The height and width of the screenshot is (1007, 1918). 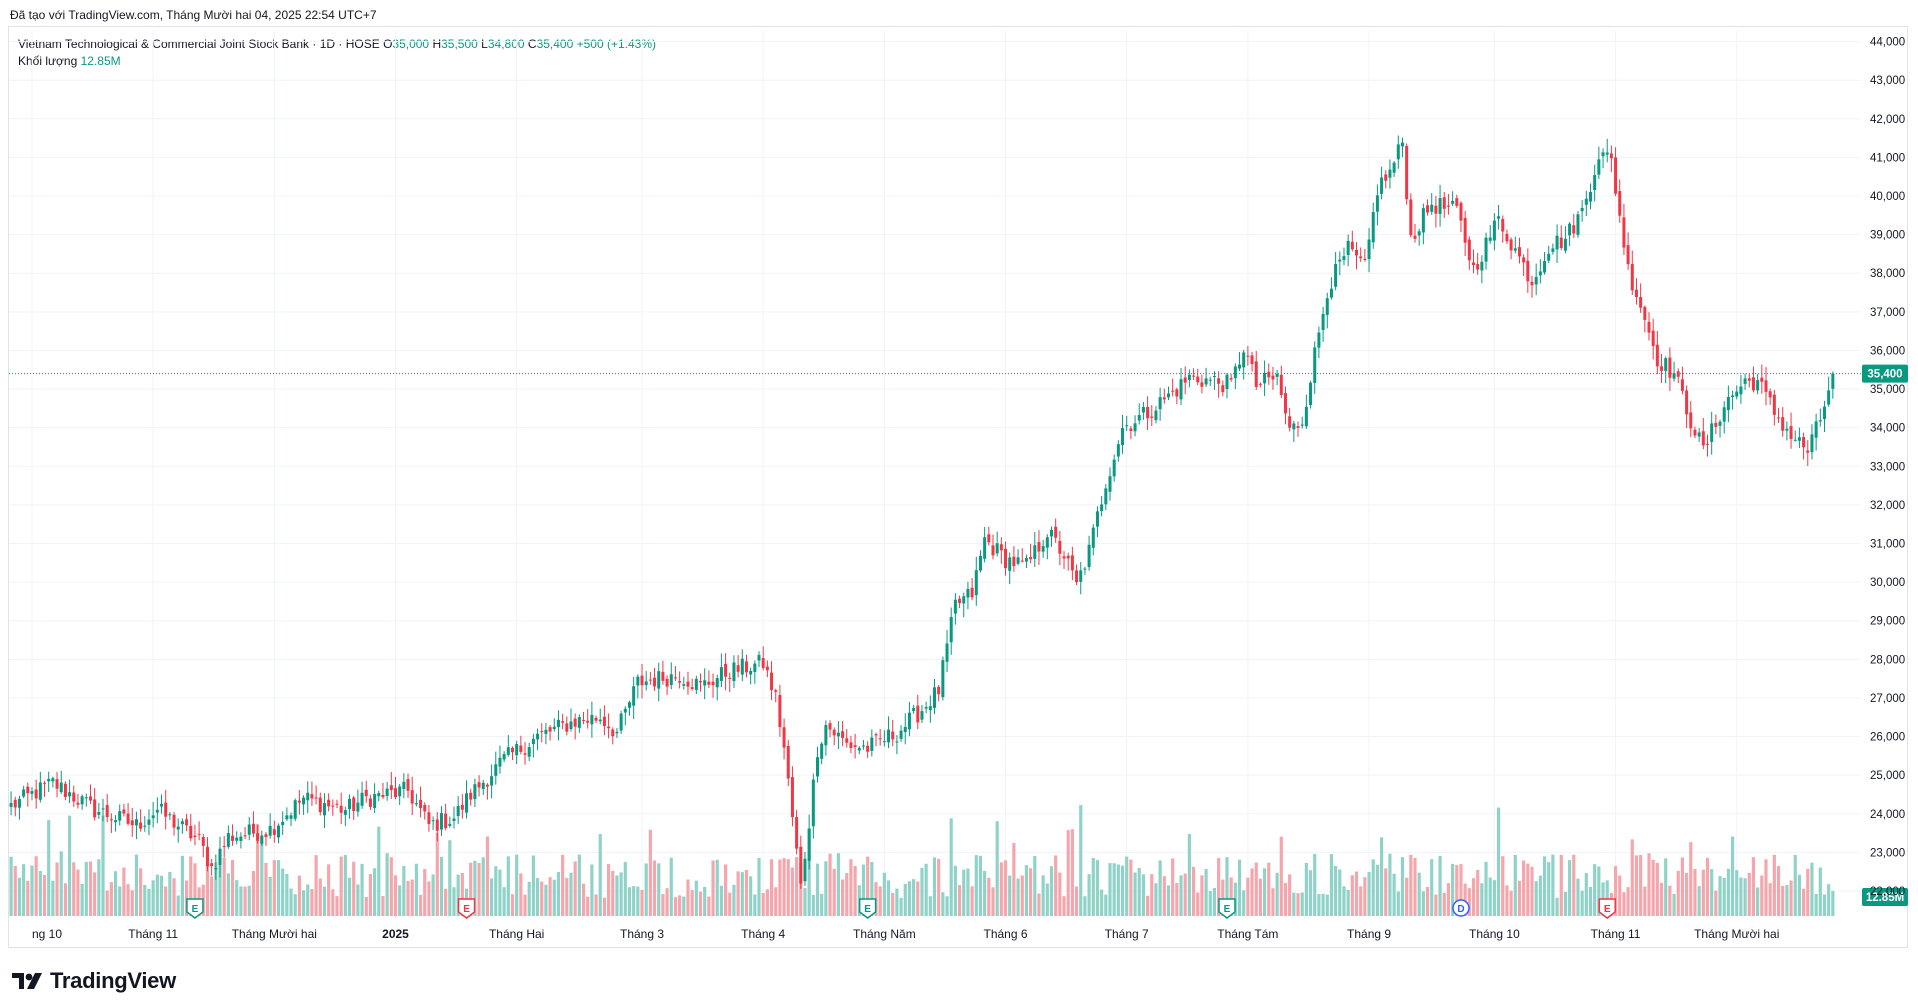 I want to click on tradingview-logo-icon, so click(x=27, y=981).